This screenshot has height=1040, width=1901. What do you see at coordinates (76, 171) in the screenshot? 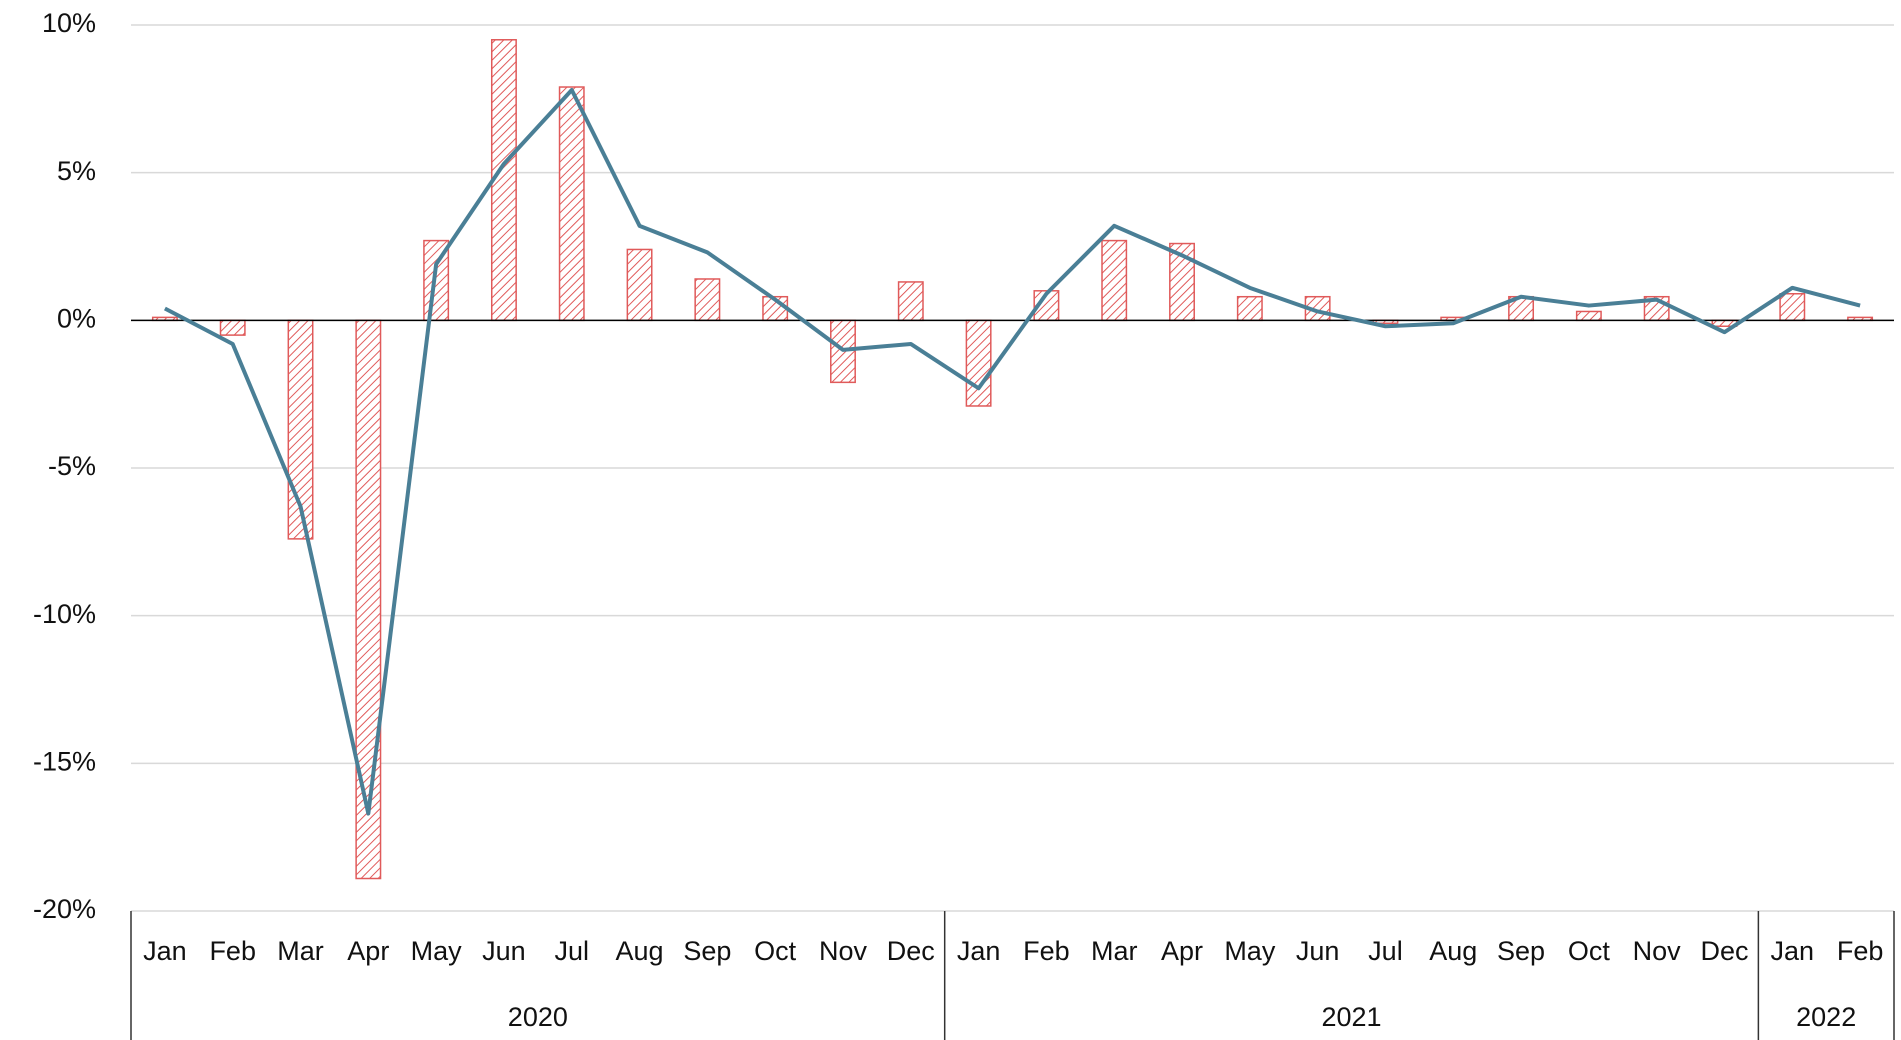
I see `y-tick-label: 5%` at bounding box center [76, 171].